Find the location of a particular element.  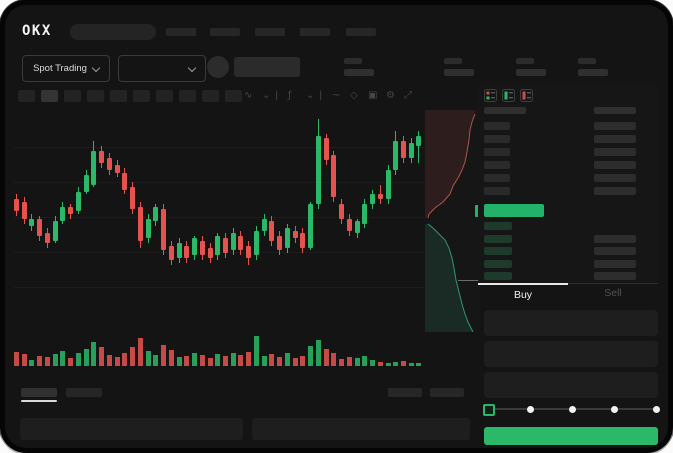

chevron-down-icon is located at coordinates (96, 67).